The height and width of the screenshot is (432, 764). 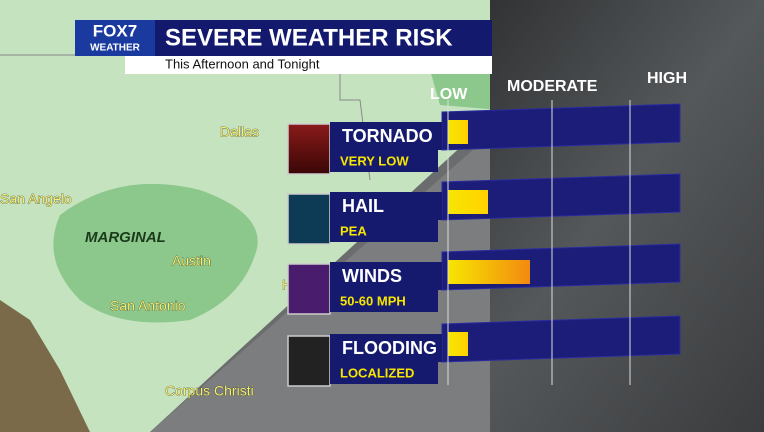 I want to click on scale-label: LOW, so click(x=449, y=94).